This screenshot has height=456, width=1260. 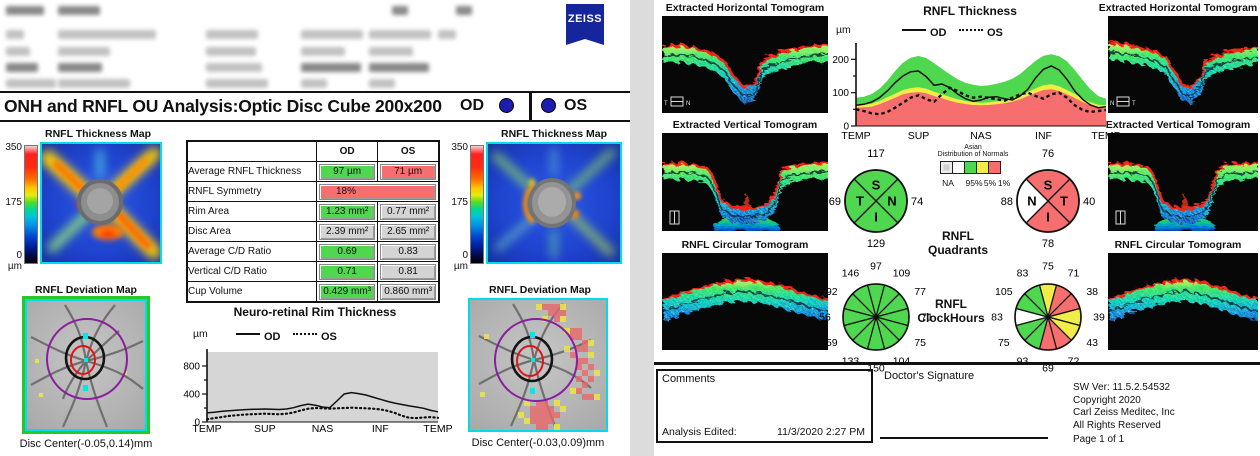 I want to click on series-OD, so click(x=322, y=402).